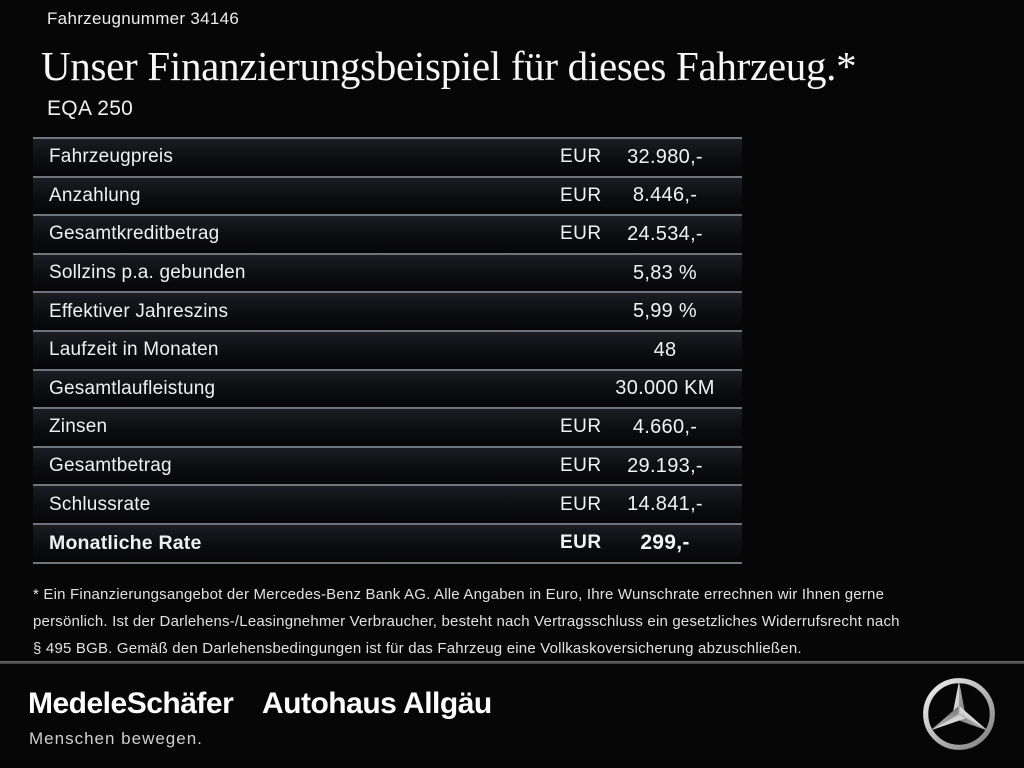 This screenshot has width=1024, height=768. I want to click on row-value: 29.193,-, so click(665, 465).